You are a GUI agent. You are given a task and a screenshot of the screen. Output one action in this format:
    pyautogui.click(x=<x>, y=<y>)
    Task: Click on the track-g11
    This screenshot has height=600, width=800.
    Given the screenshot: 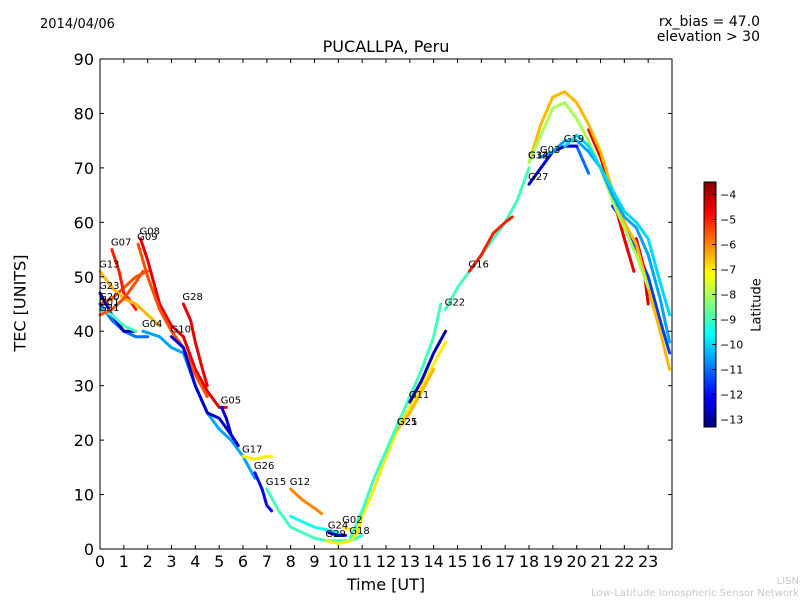 What is the action you would take?
    pyautogui.click(x=428, y=366)
    